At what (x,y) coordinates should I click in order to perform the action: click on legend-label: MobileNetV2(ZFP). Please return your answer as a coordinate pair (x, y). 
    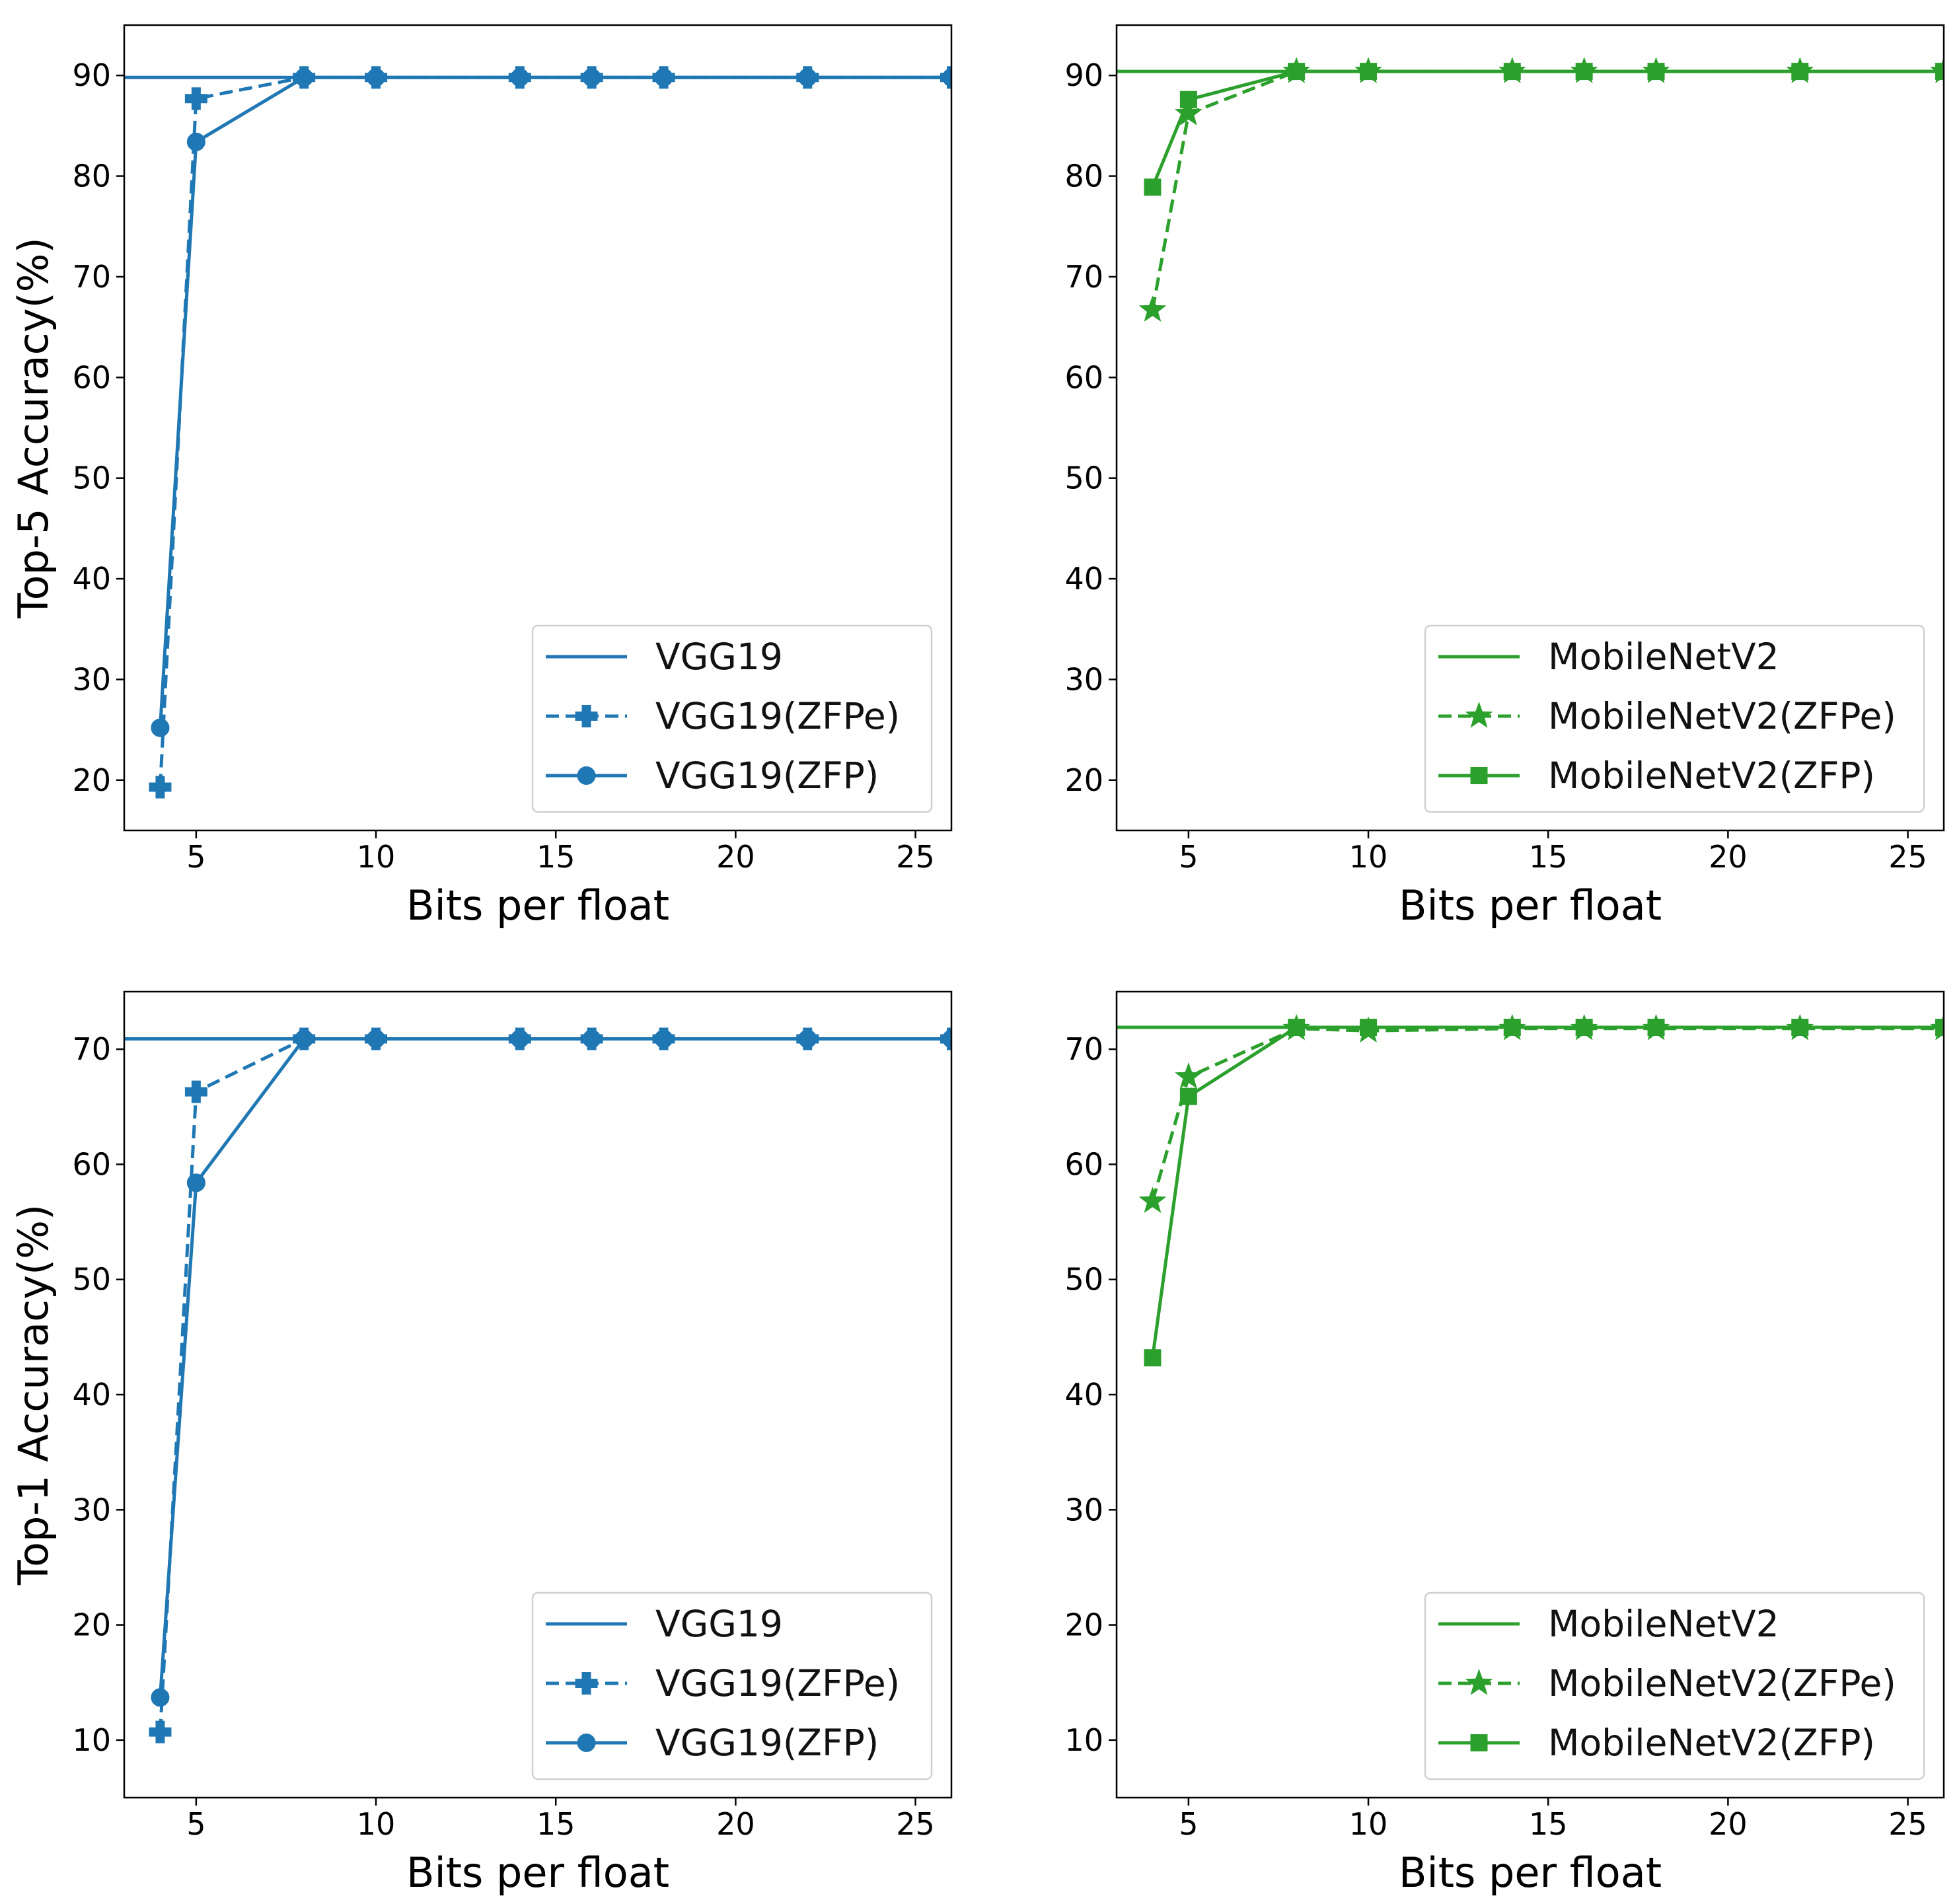
    Looking at the image, I should click on (1711, 1743).